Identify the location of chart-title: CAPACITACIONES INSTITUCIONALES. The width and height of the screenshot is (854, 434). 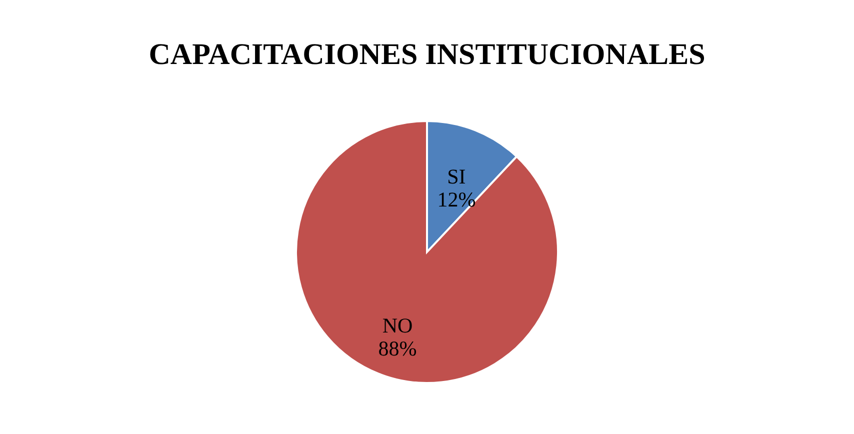
(427, 54).